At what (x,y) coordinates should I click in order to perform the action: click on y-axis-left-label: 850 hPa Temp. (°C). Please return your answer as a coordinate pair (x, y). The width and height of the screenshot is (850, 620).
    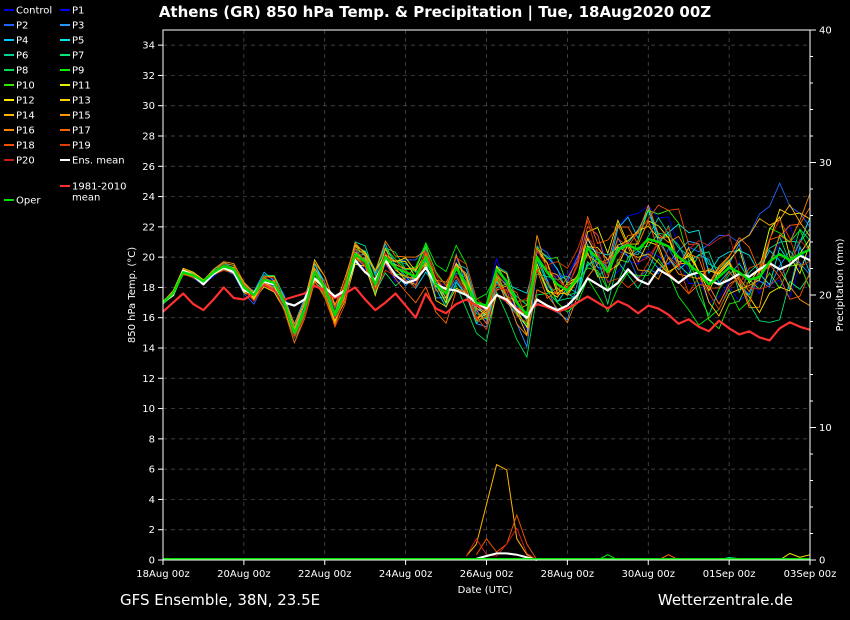
    Looking at the image, I should click on (132, 295).